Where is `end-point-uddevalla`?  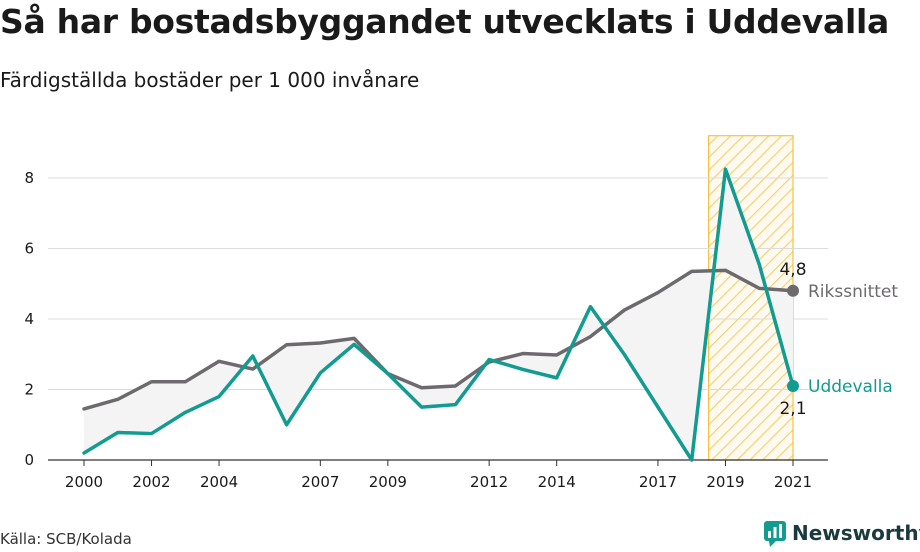
end-point-uddevalla is located at coordinates (793, 385).